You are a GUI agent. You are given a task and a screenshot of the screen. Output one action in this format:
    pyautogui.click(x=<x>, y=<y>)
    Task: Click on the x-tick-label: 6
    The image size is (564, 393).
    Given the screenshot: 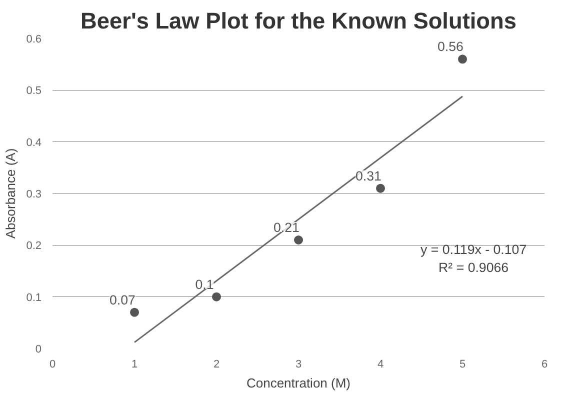 What is the action you would take?
    pyautogui.click(x=544, y=364)
    